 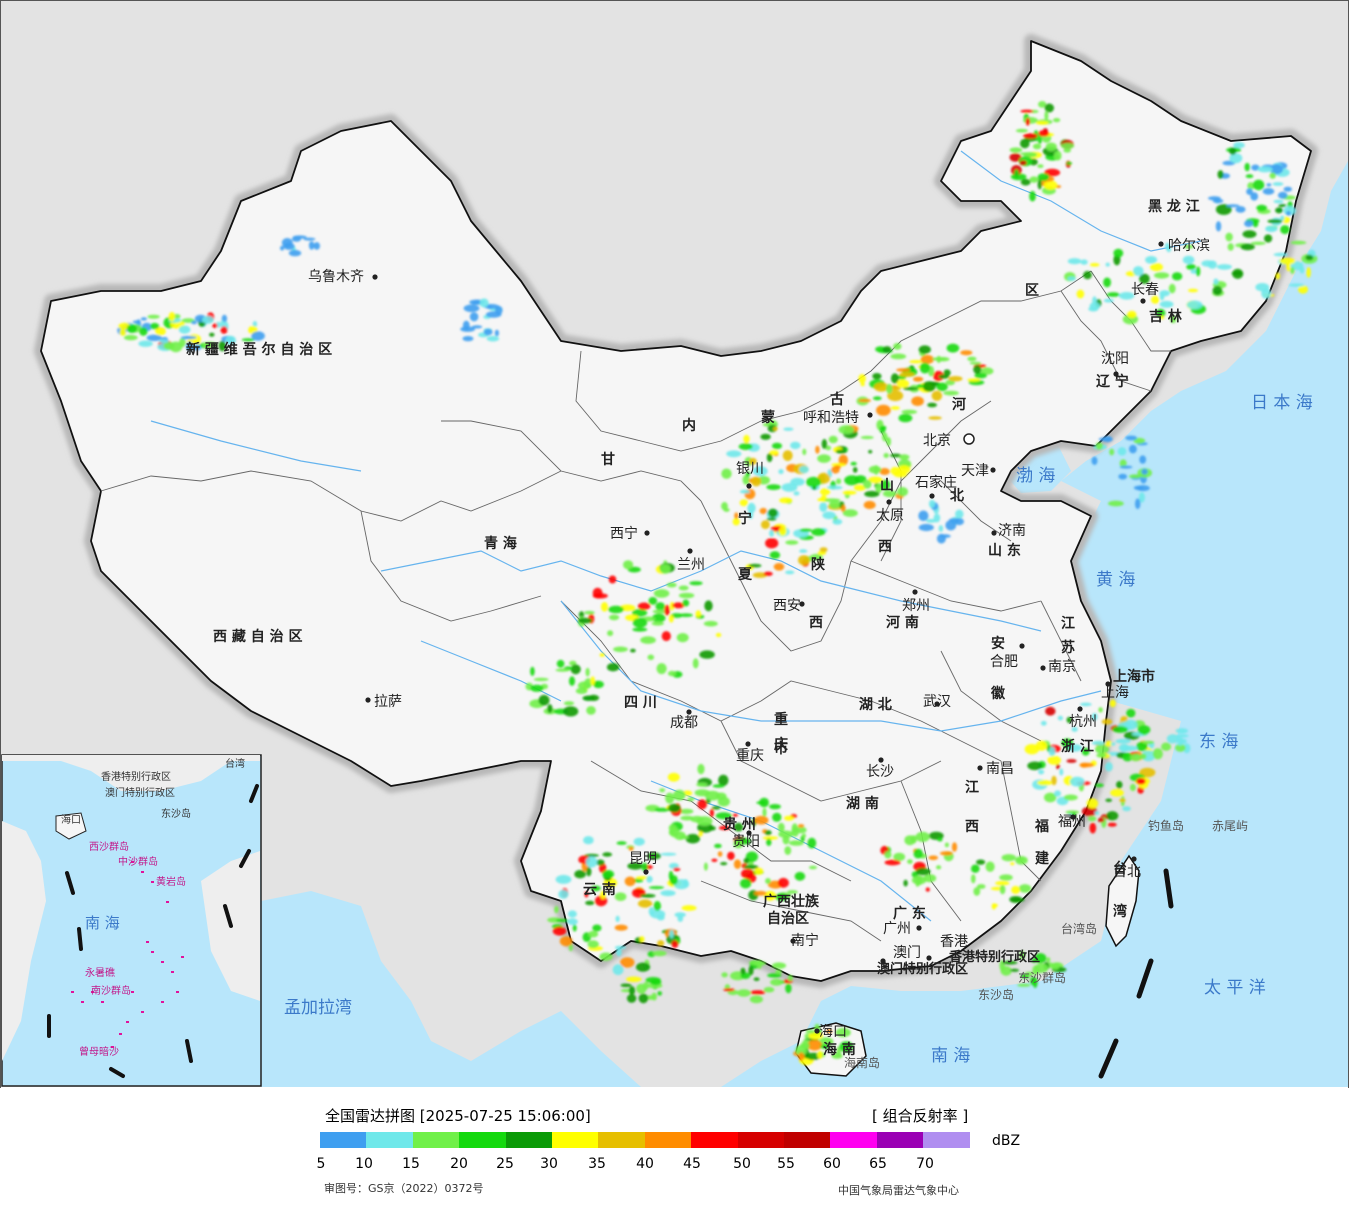 I want to click on island-marker, so click(x=177, y=992).